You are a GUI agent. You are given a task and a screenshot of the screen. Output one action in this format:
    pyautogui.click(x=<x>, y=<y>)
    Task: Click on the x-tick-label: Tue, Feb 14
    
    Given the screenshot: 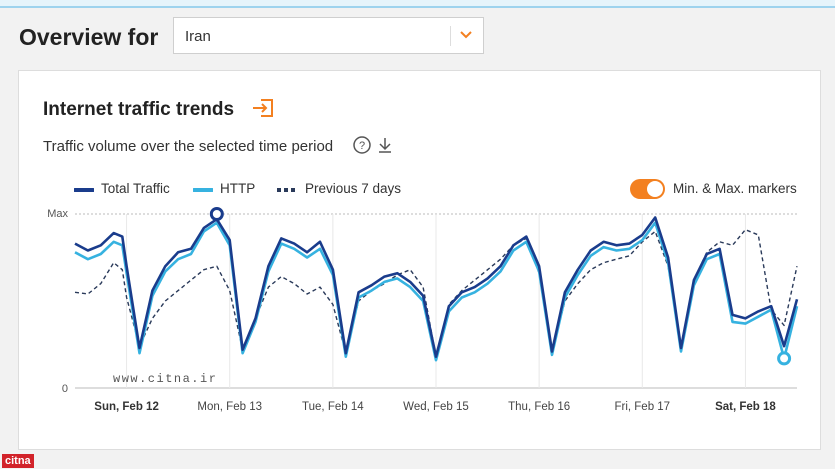 What is the action you would take?
    pyautogui.click(x=333, y=407)
    